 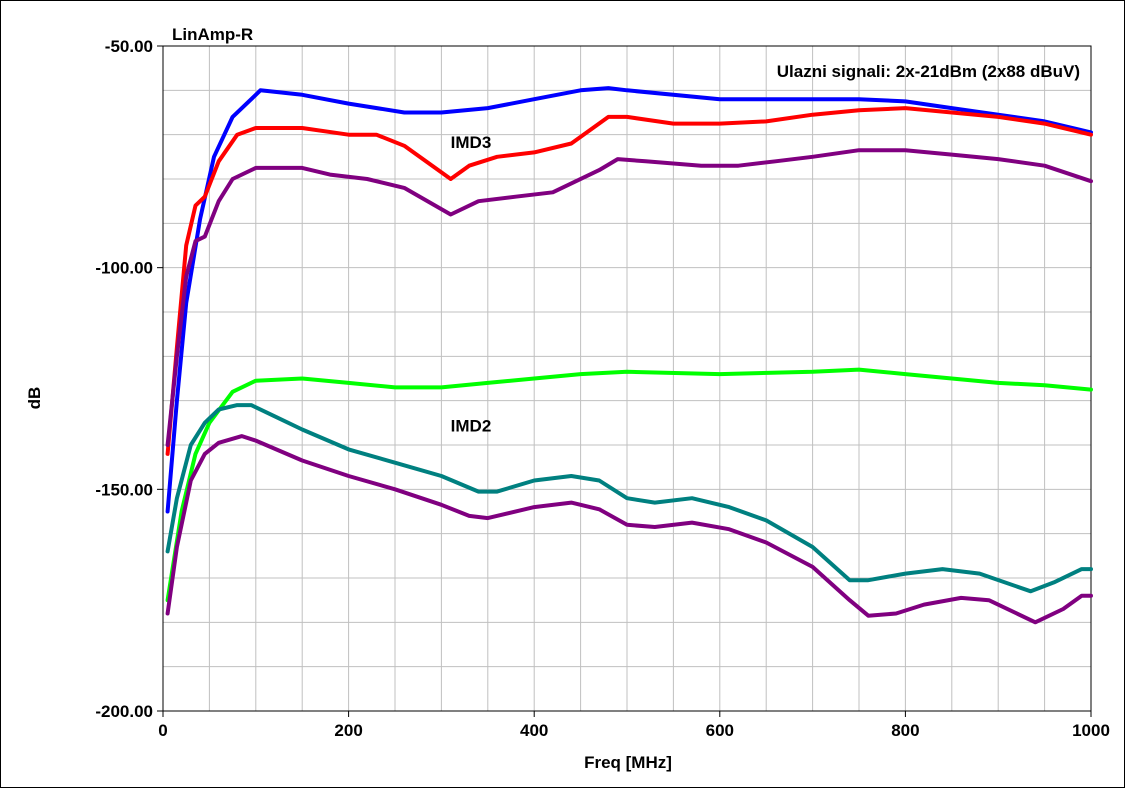 I want to click on annotation-label: IMD3, so click(x=471, y=142).